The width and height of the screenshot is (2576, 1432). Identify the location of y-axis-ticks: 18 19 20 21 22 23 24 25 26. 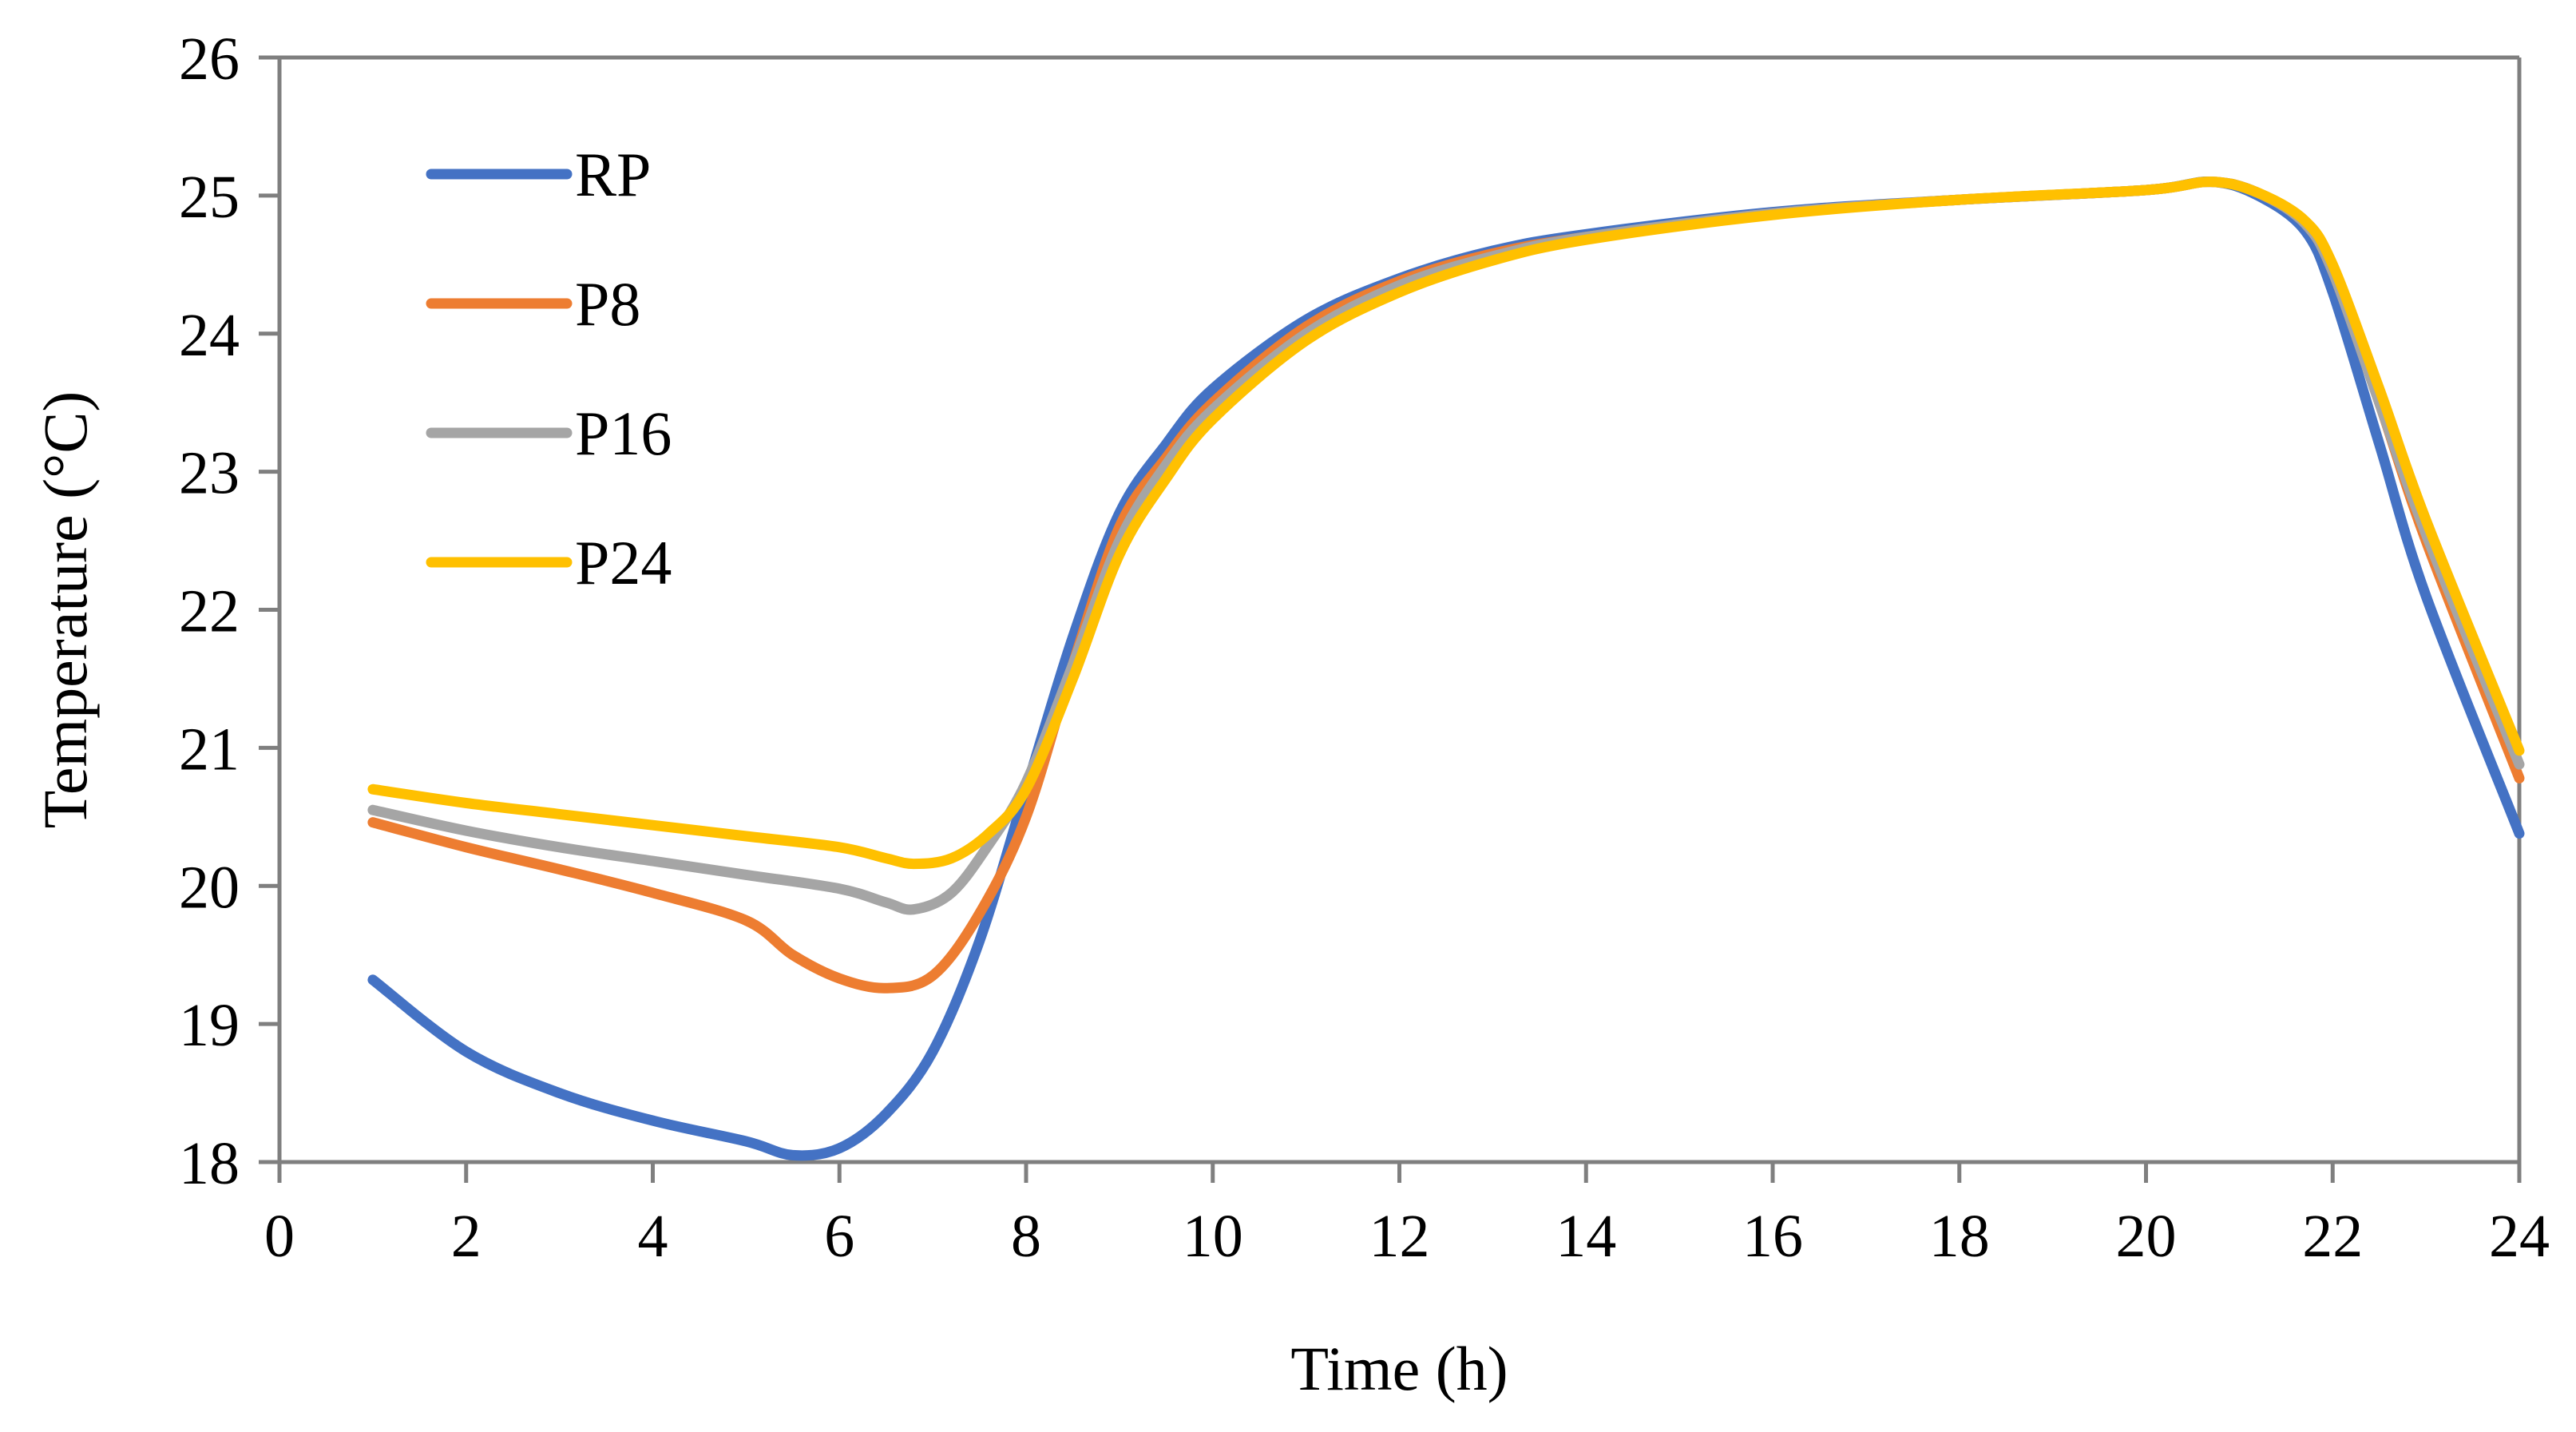
(229, 611).